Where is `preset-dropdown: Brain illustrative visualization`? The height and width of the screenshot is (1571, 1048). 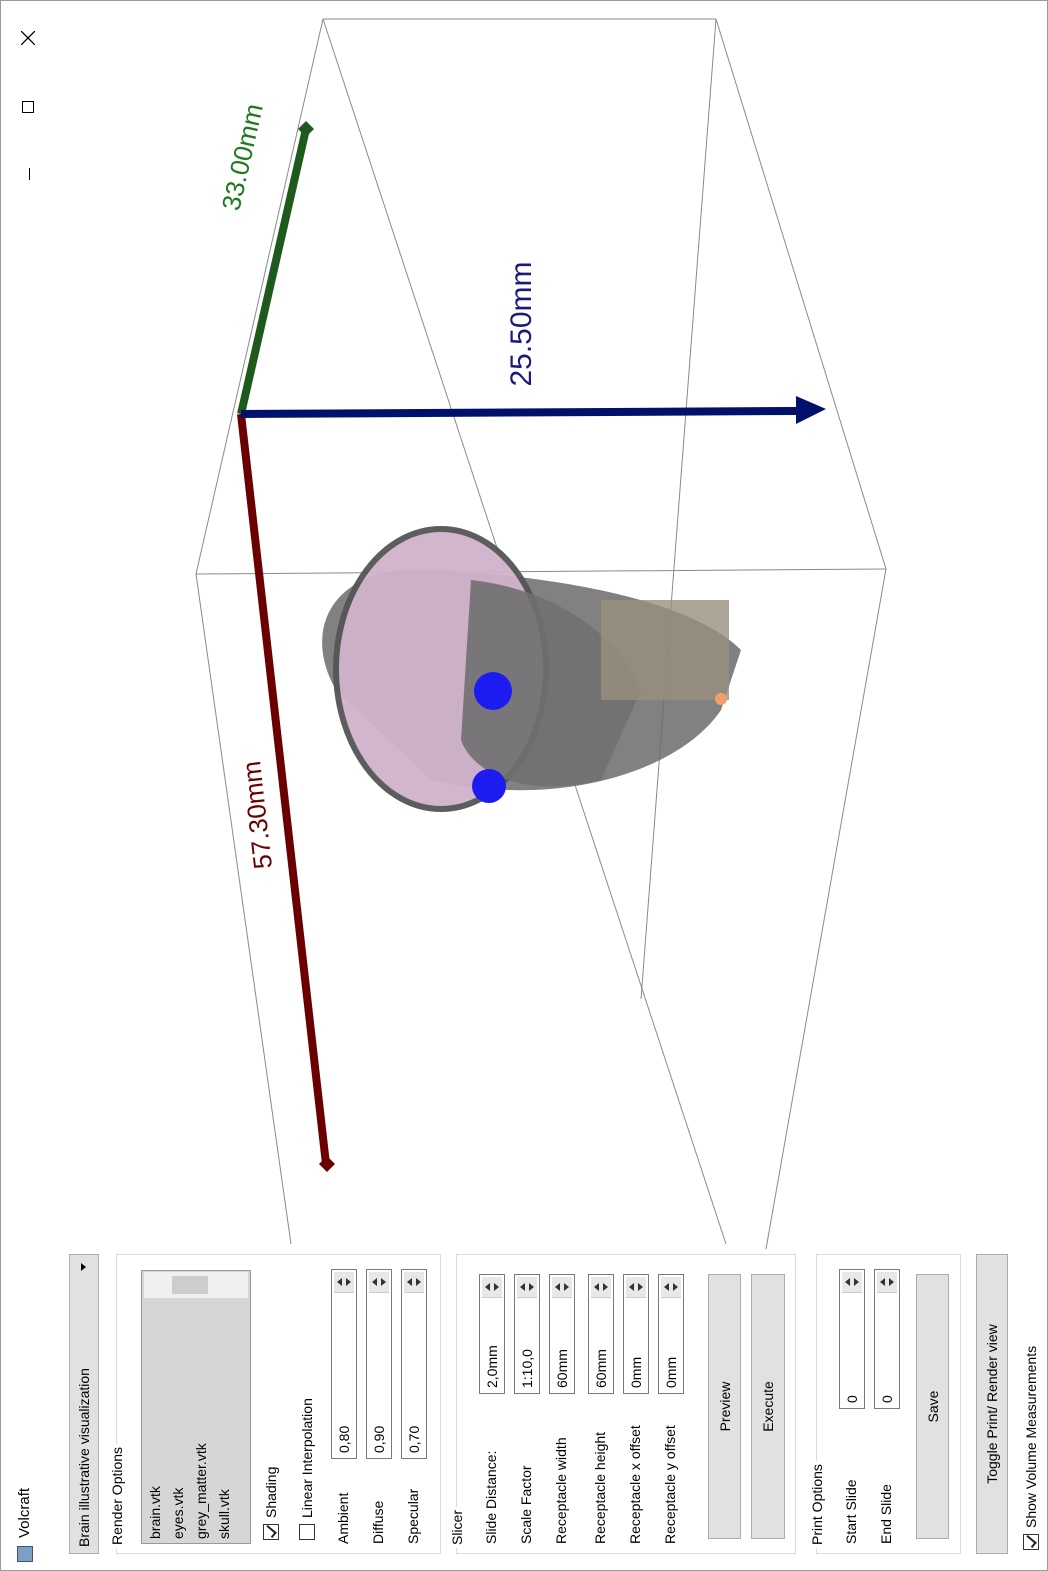
preset-dropdown: Brain illustrative visualization is located at coordinates (84, 1404).